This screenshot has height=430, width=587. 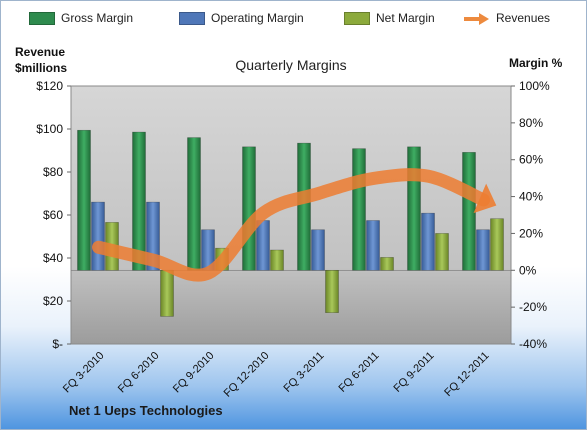 What do you see at coordinates (97, 18) in the screenshot?
I see `legend-label-gross-margin: Gross Margin` at bounding box center [97, 18].